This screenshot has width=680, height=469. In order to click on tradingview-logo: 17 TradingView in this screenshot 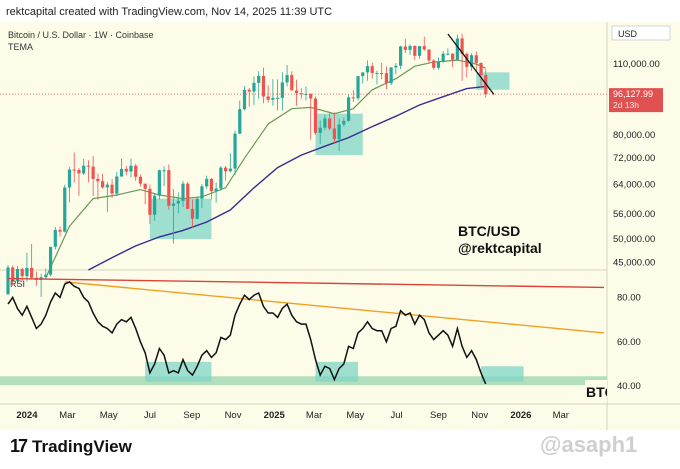, I will do `click(71, 446)`.